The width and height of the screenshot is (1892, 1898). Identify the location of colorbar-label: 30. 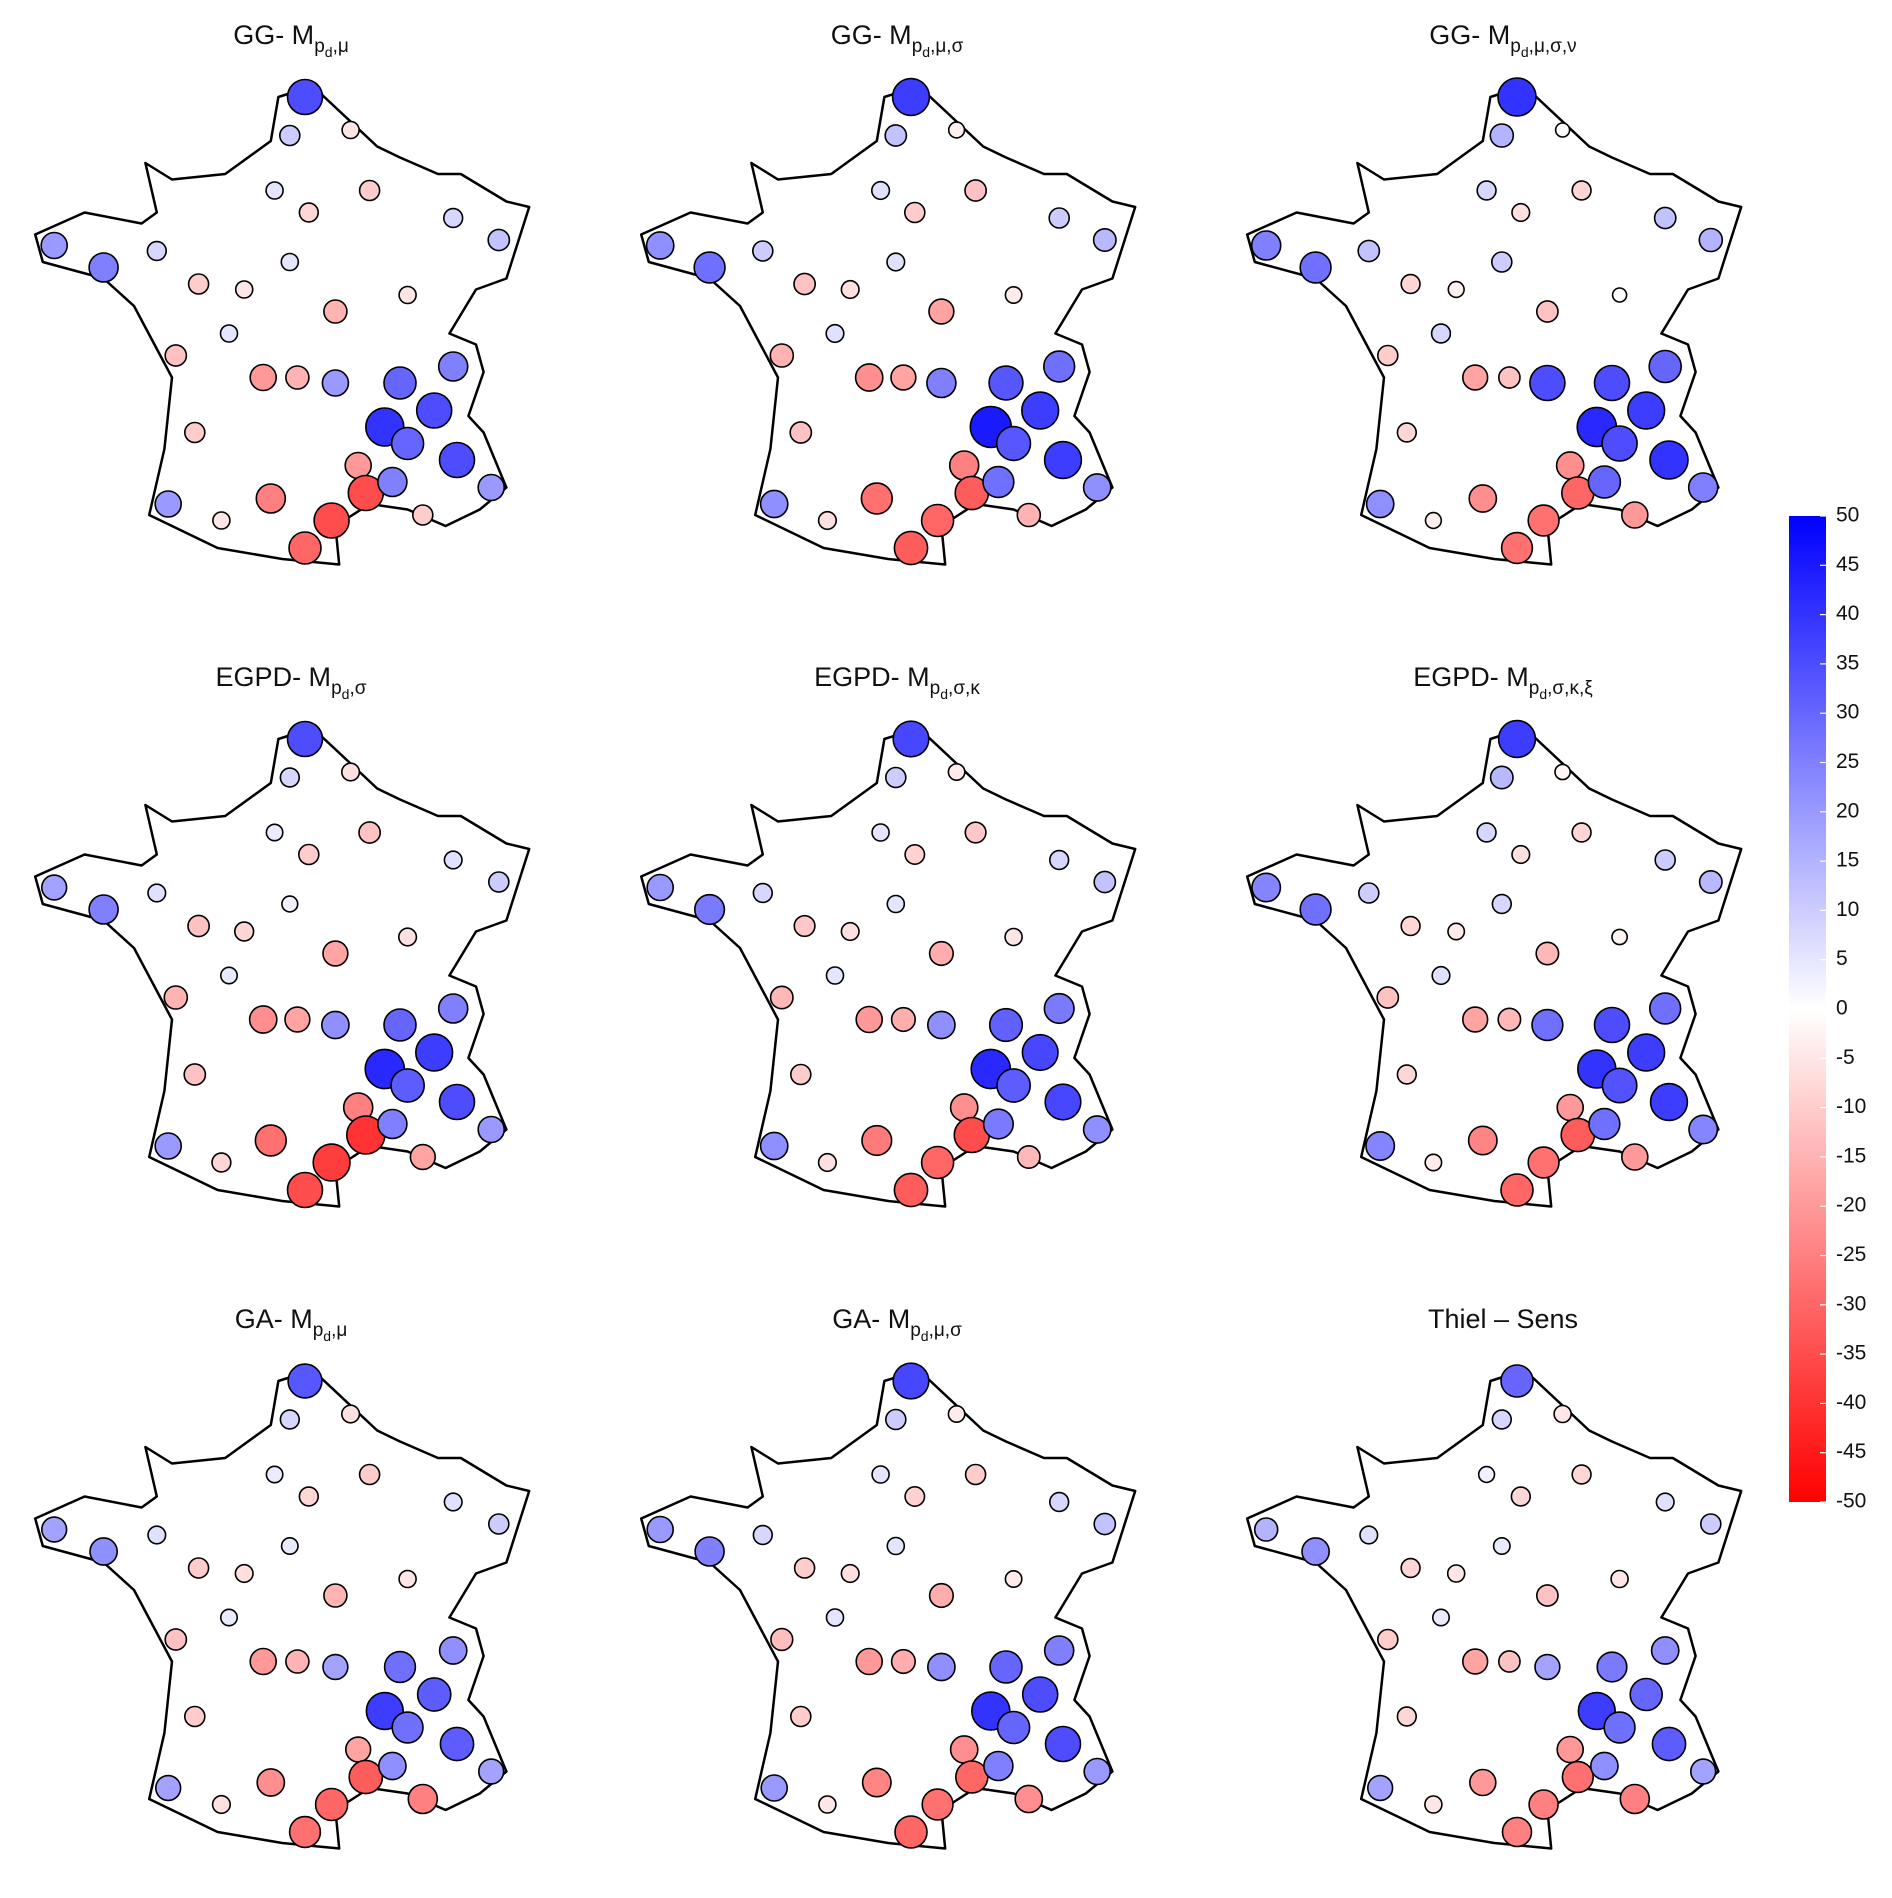
(1847, 712).